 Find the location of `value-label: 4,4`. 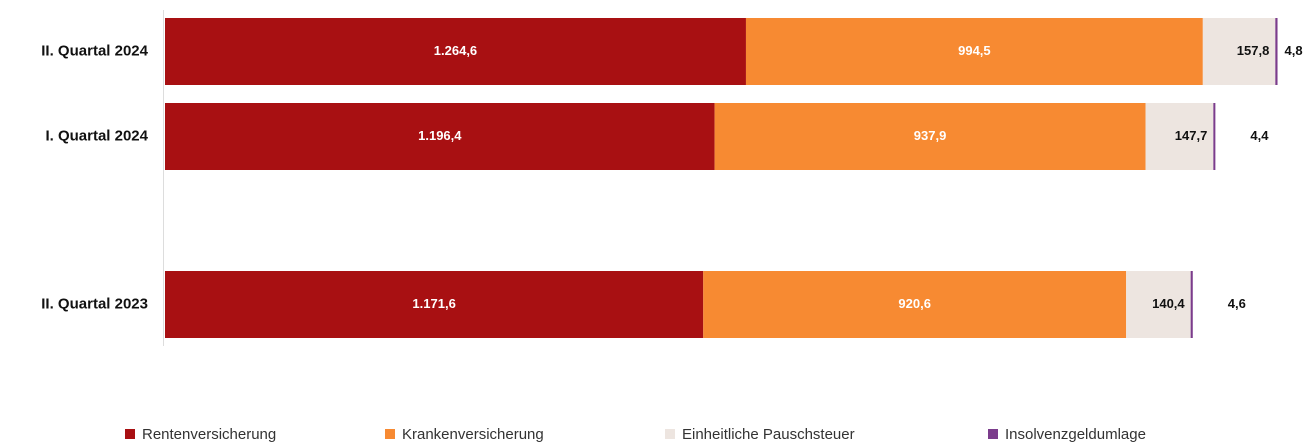

value-label: 4,4 is located at coordinates (1259, 135).